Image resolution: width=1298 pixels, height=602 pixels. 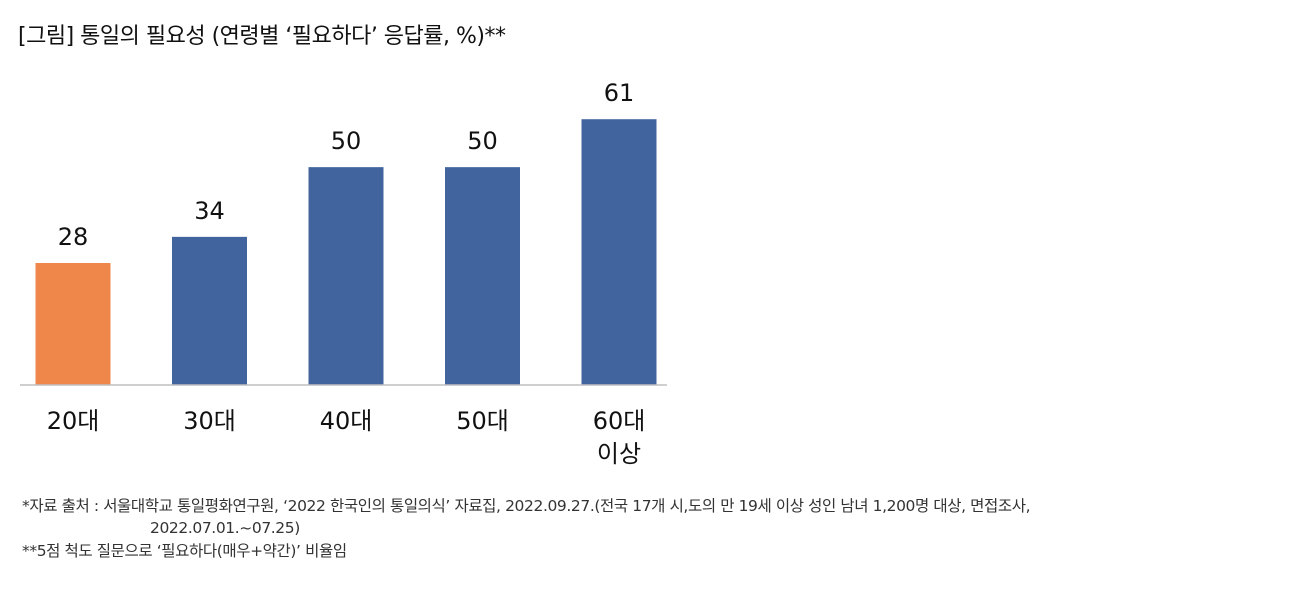 What do you see at coordinates (184, 550) in the screenshot?
I see `footnote: **5점 척도 질문으로 ‘필요하다(매우+약간)’ 비율임` at bounding box center [184, 550].